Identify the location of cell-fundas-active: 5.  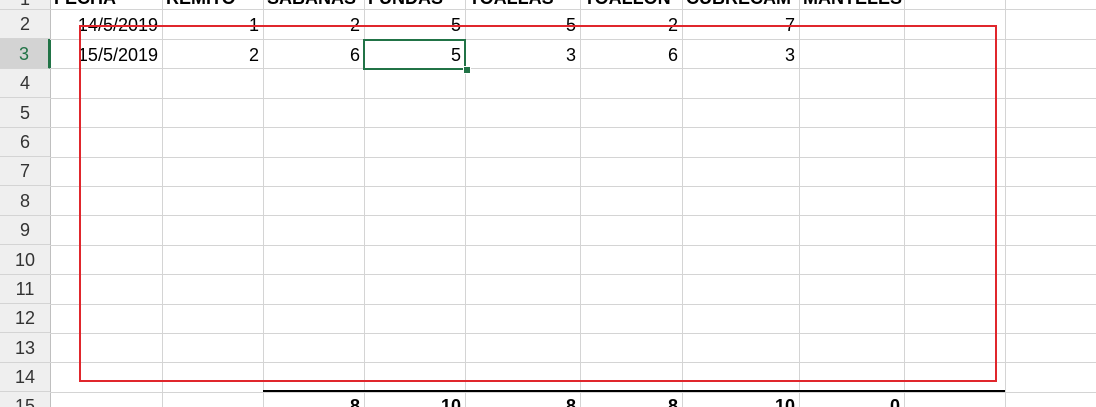
(455, 55).